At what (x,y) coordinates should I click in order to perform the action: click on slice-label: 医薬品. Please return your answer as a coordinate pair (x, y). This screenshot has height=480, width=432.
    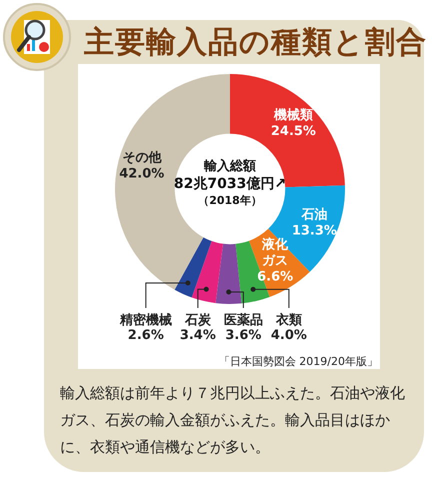
    Looking at the image, I should click on (243, 320).